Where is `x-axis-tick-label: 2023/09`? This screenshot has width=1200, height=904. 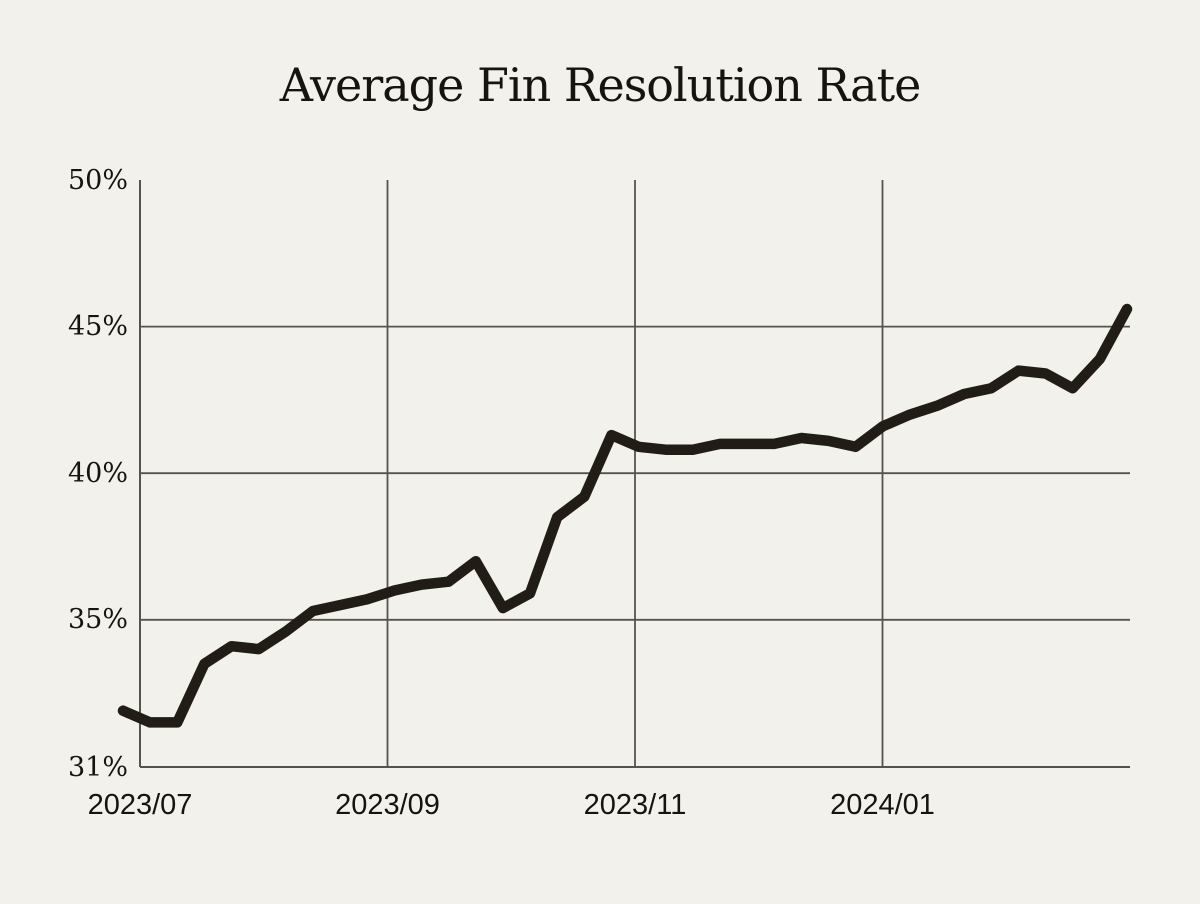 x-axis-tick-label: 2023/09 is located at coordinates (387, 805).